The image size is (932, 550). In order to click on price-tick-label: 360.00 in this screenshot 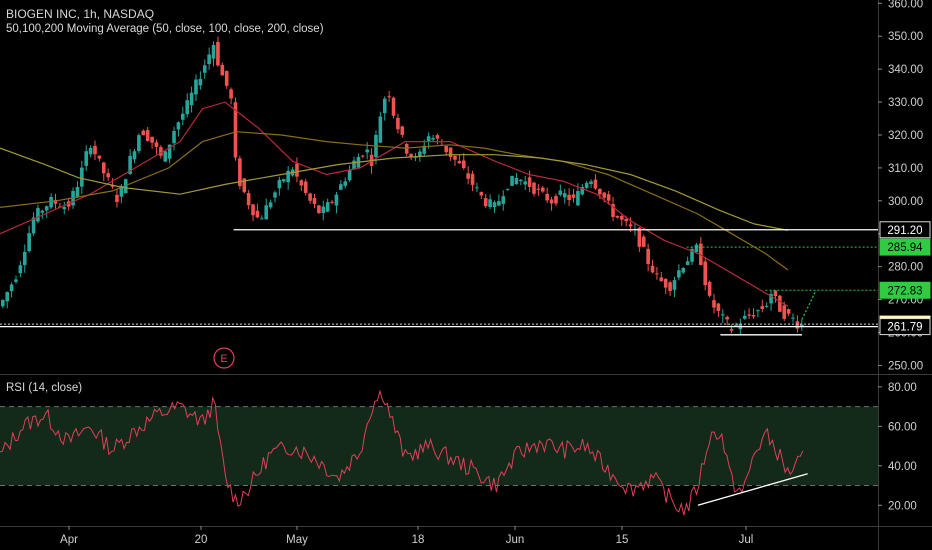, I will do `click(905, 5)`.